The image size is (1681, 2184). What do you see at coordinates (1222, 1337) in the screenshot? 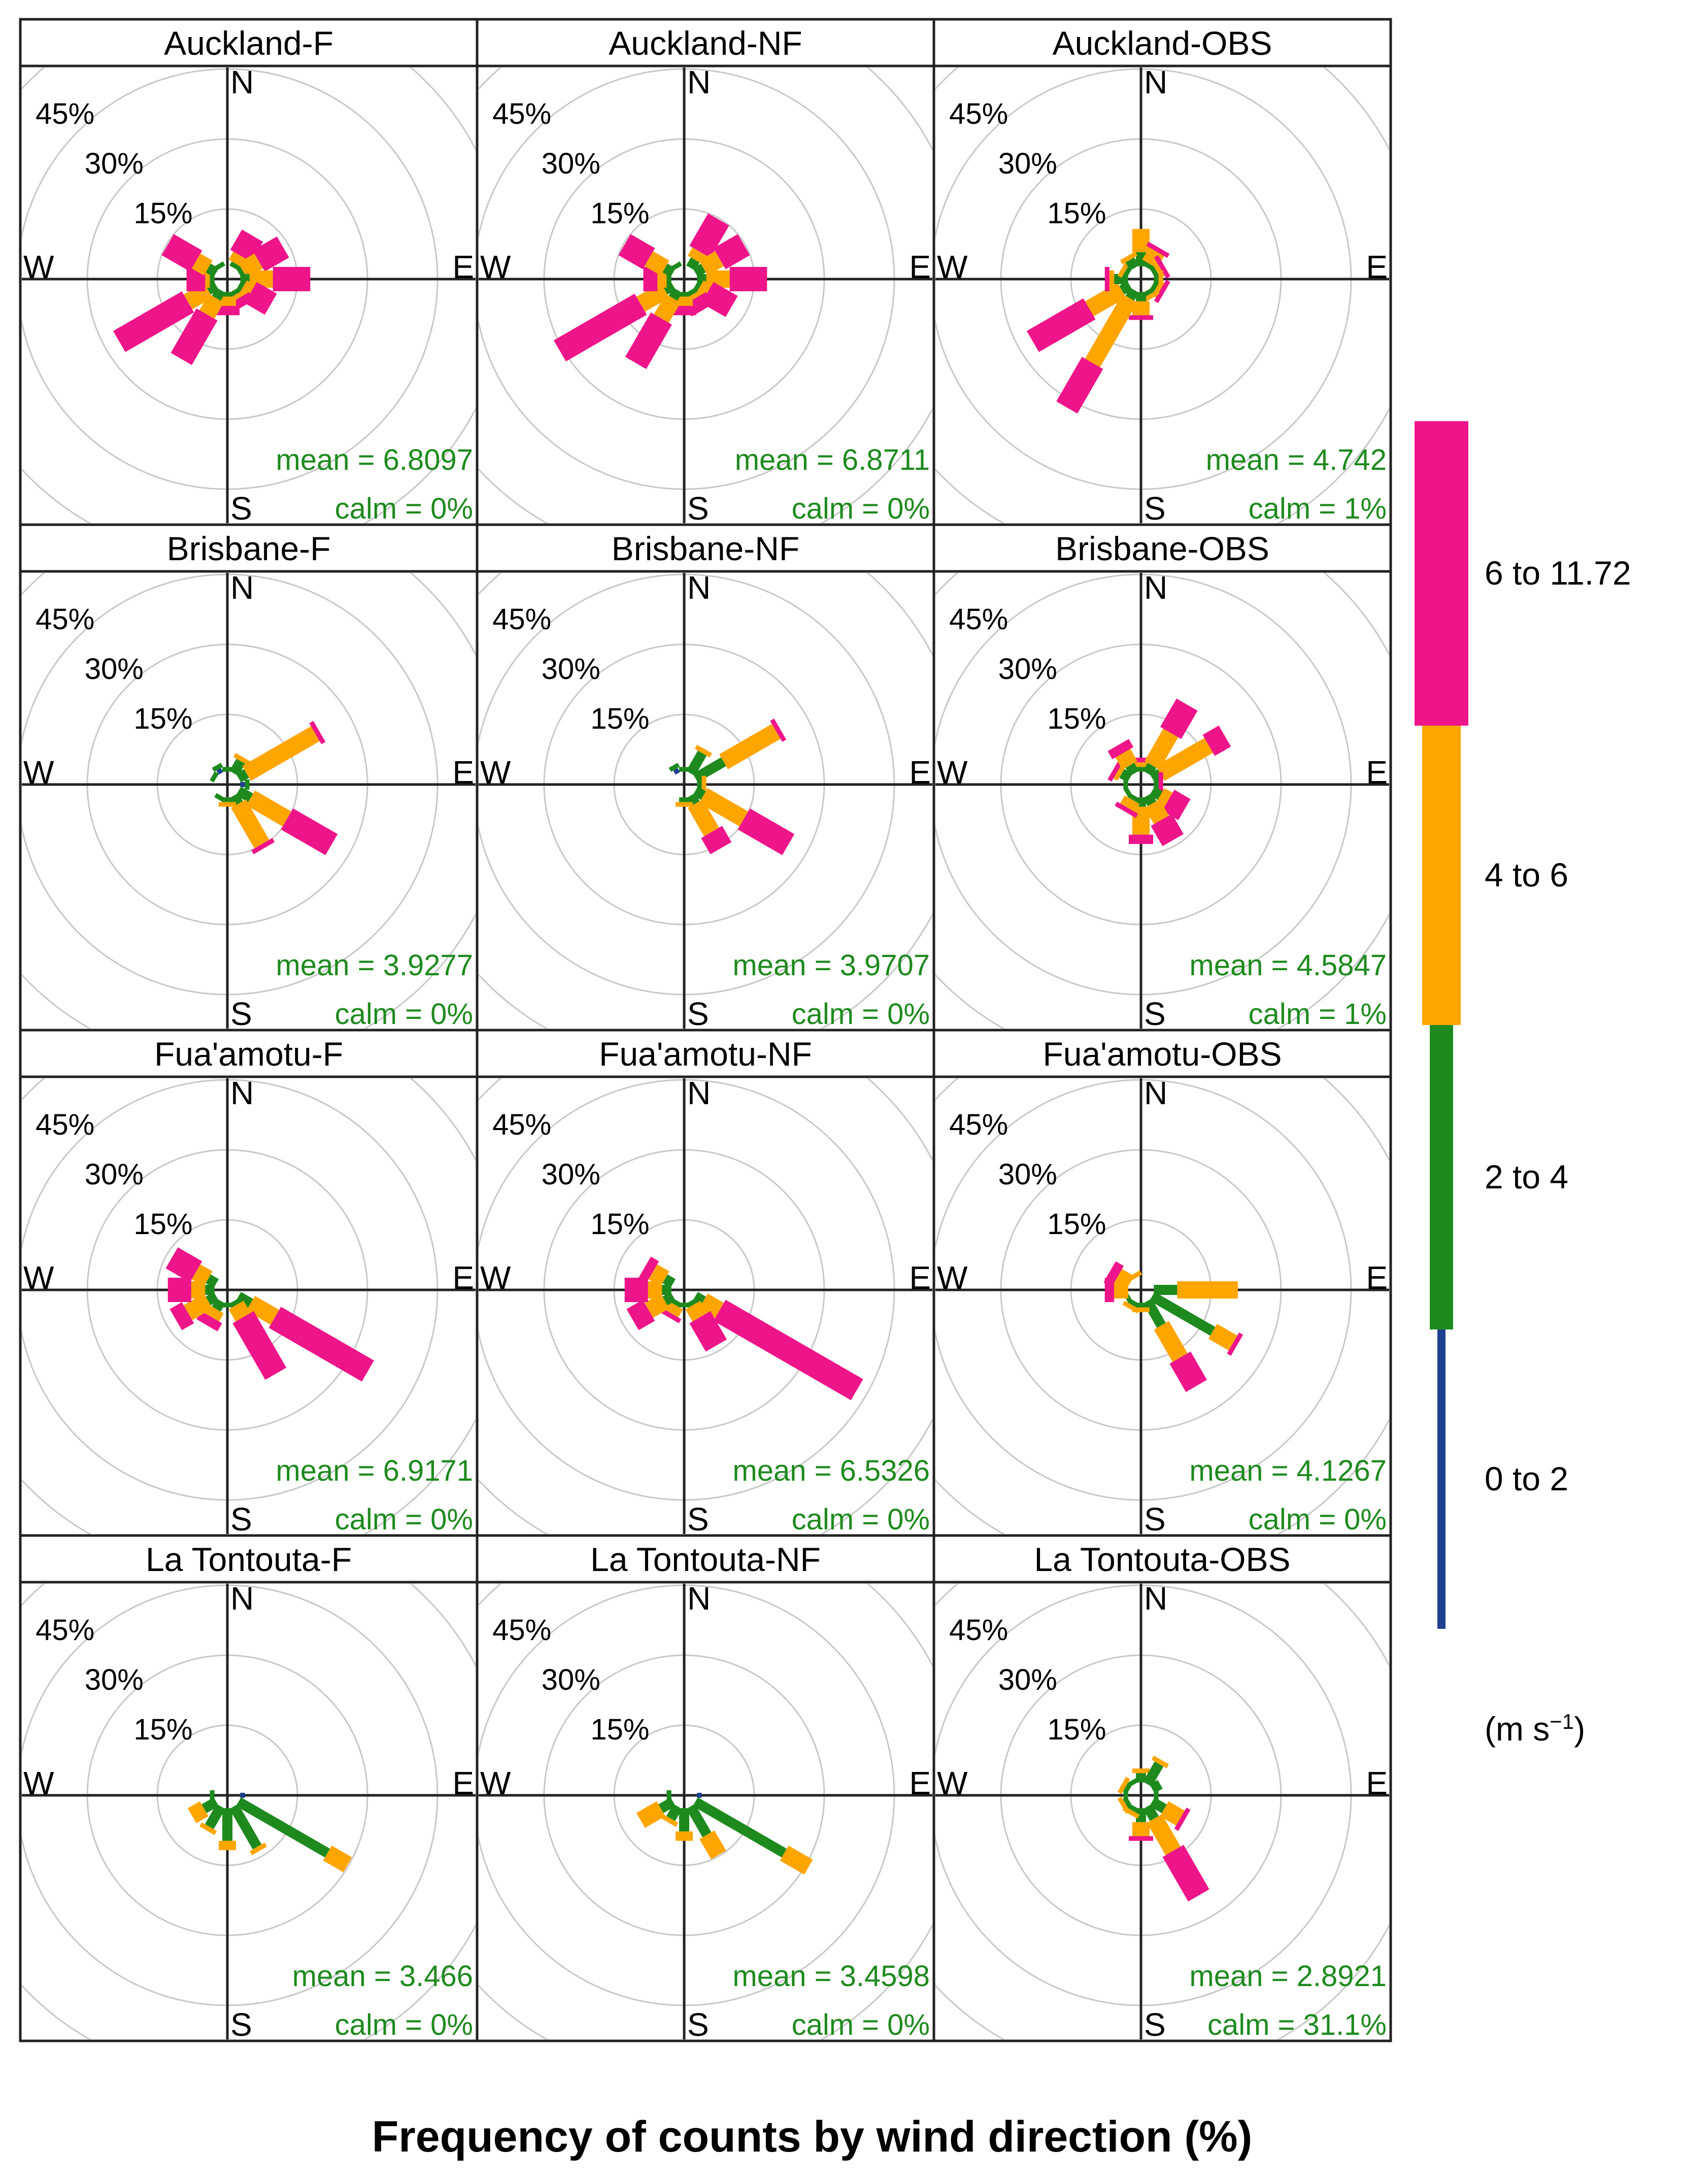
I see `petal-dir120-bin2` at bounding box center [1222, 1337].